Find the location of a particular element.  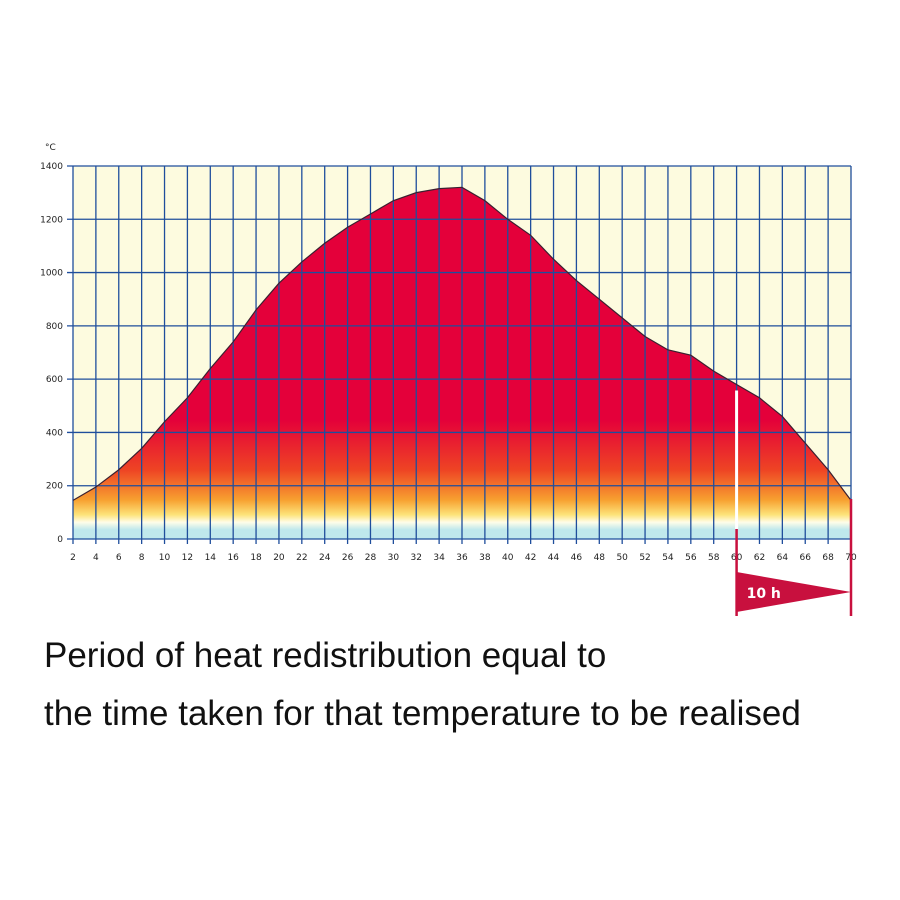

x-tick-label: 56 is located at coordinates (691, 558).